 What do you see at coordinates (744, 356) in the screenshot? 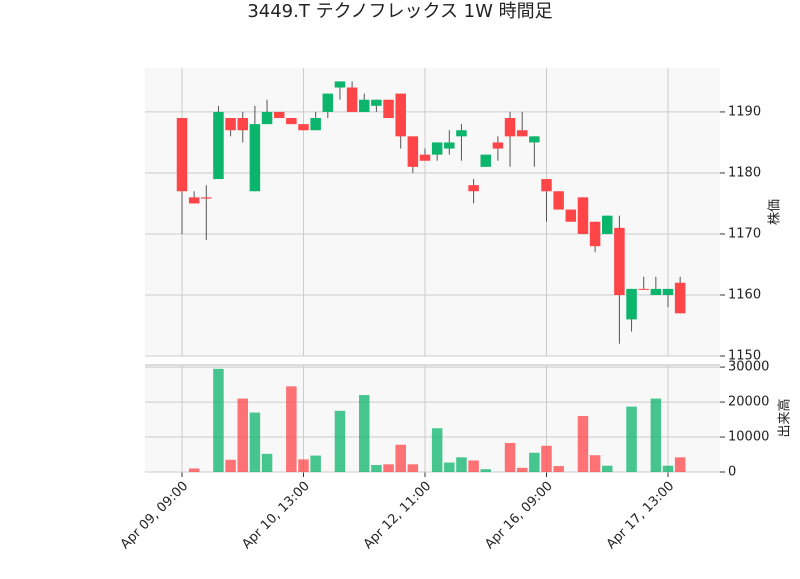
I see `y-tick-label: 1150` at bounding box center [744, 356].